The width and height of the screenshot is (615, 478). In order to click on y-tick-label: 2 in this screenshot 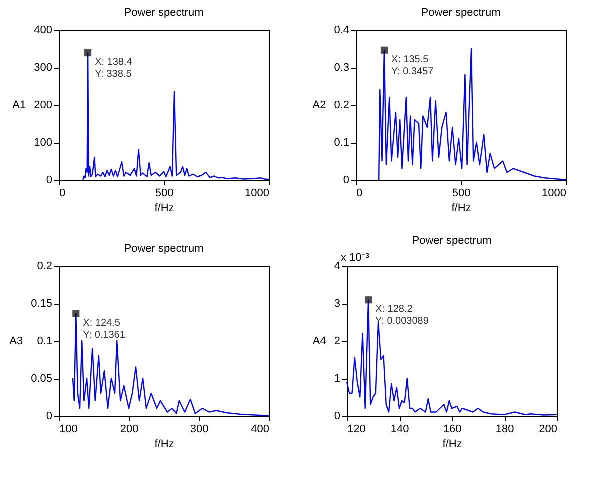, I will do `click(337, 342)`.